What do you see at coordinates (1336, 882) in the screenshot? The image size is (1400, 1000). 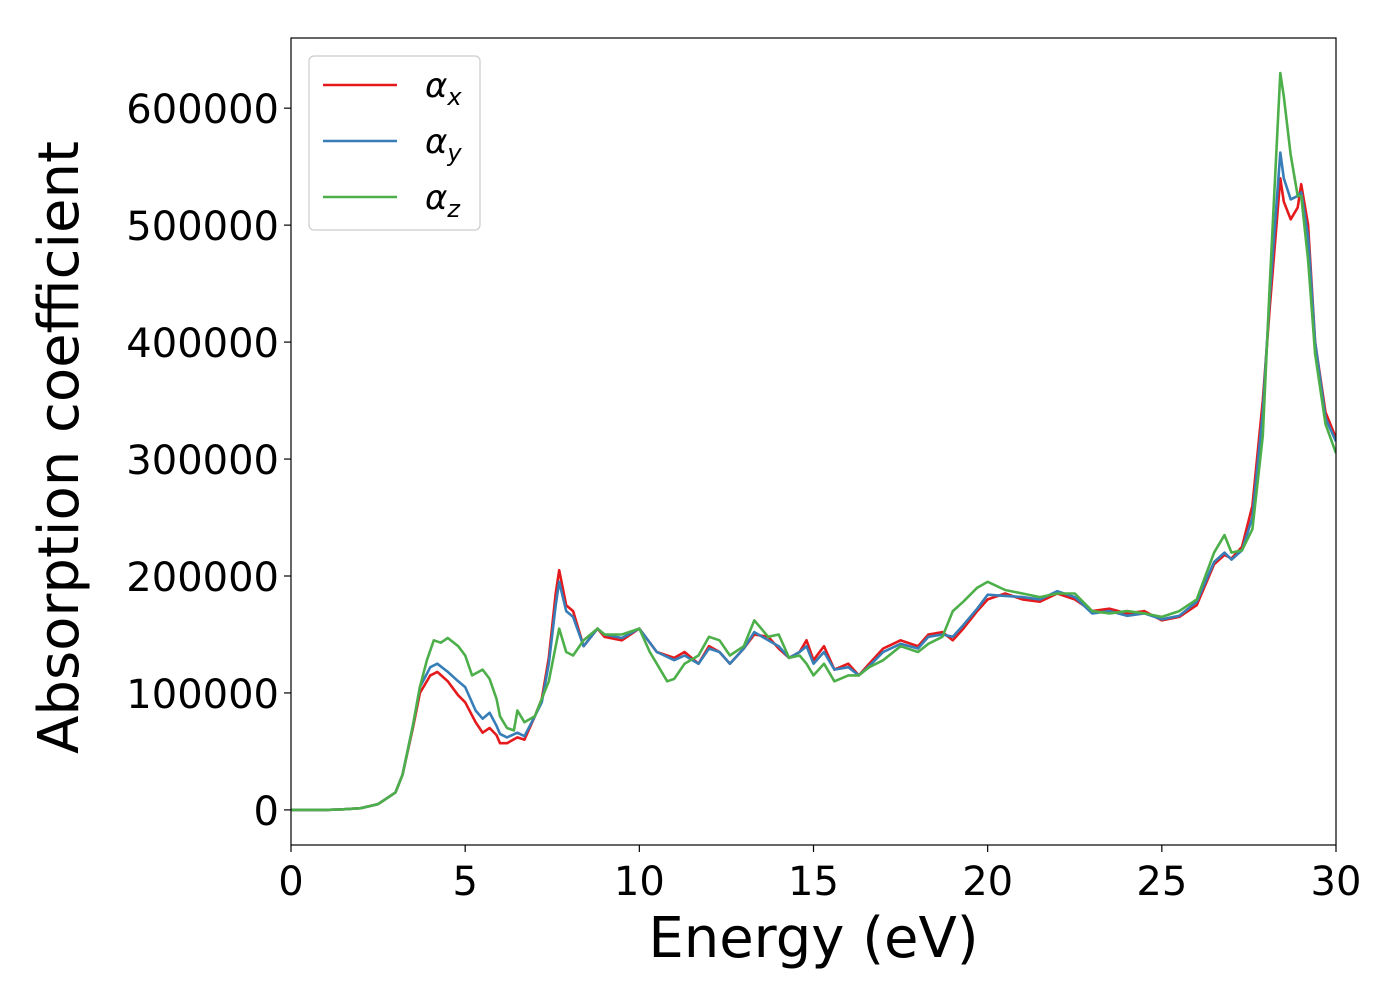 I see `x-tick-label: 30` at bounding box center [1336, 882].